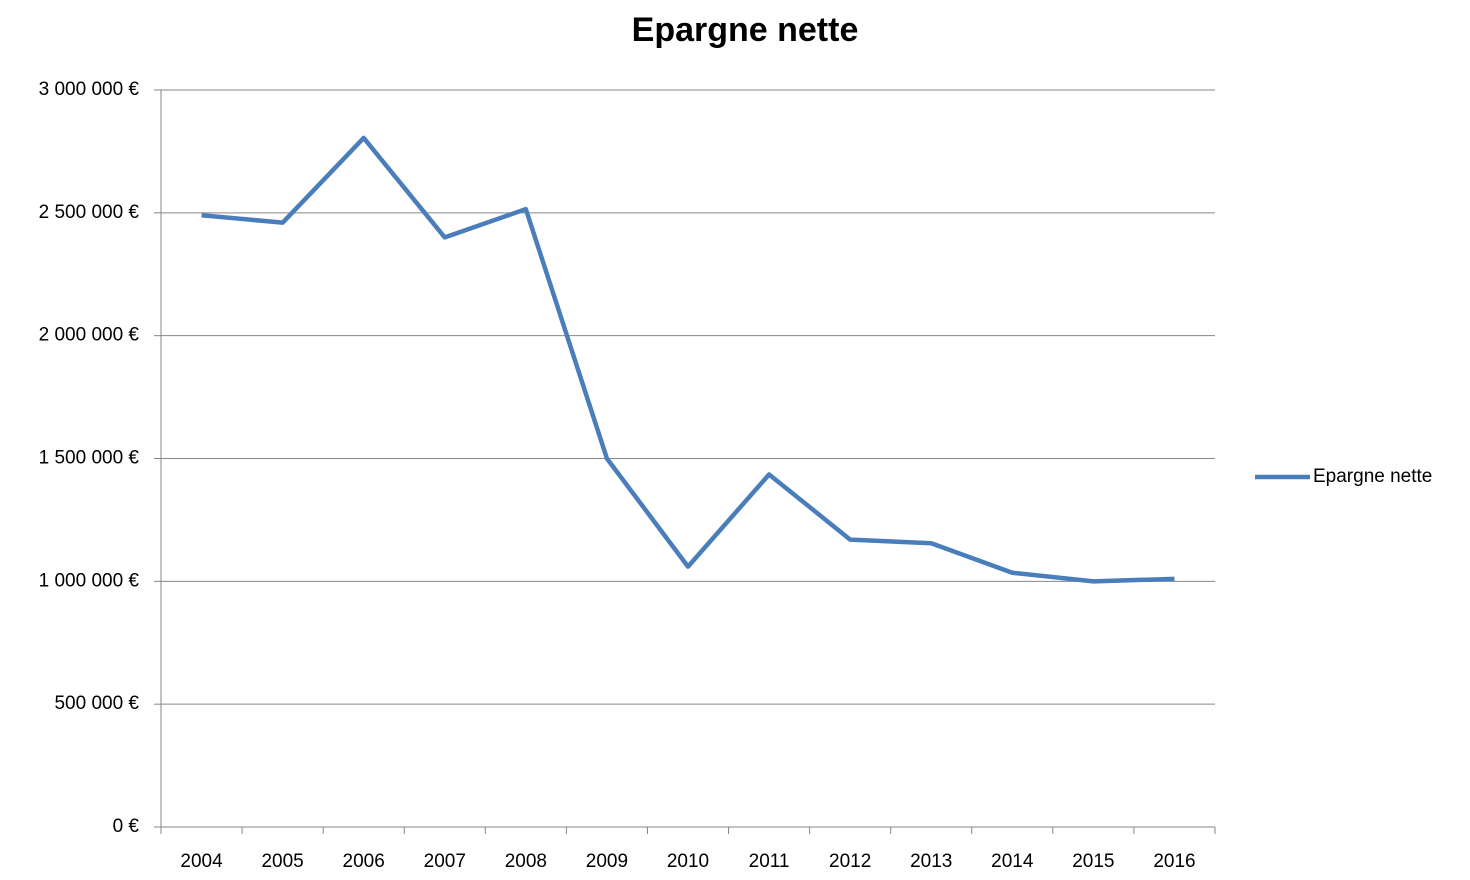 This screenshot has height=880, width=1470. I want to click on y-tick-label: 3 000 000 €, so click(89, 89).